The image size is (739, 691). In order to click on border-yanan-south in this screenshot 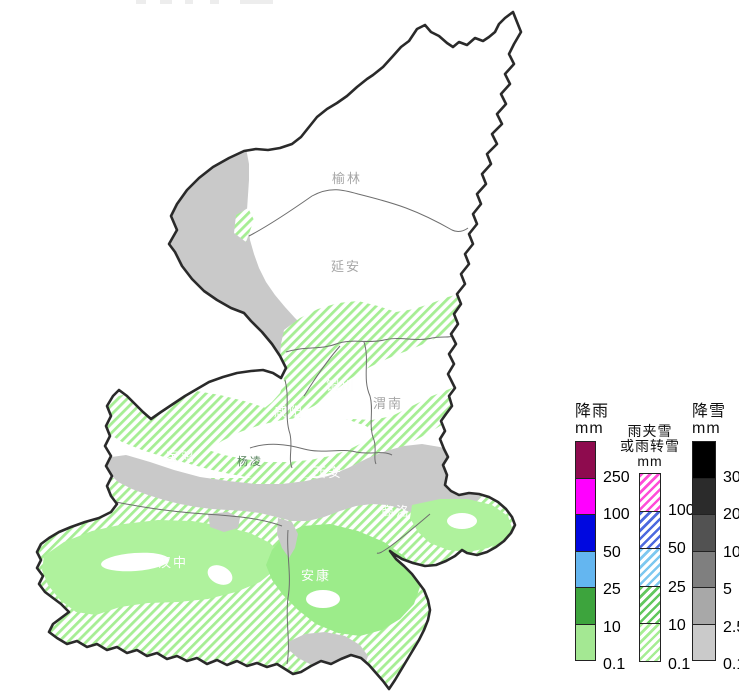, I will do `click(369, 344)`.